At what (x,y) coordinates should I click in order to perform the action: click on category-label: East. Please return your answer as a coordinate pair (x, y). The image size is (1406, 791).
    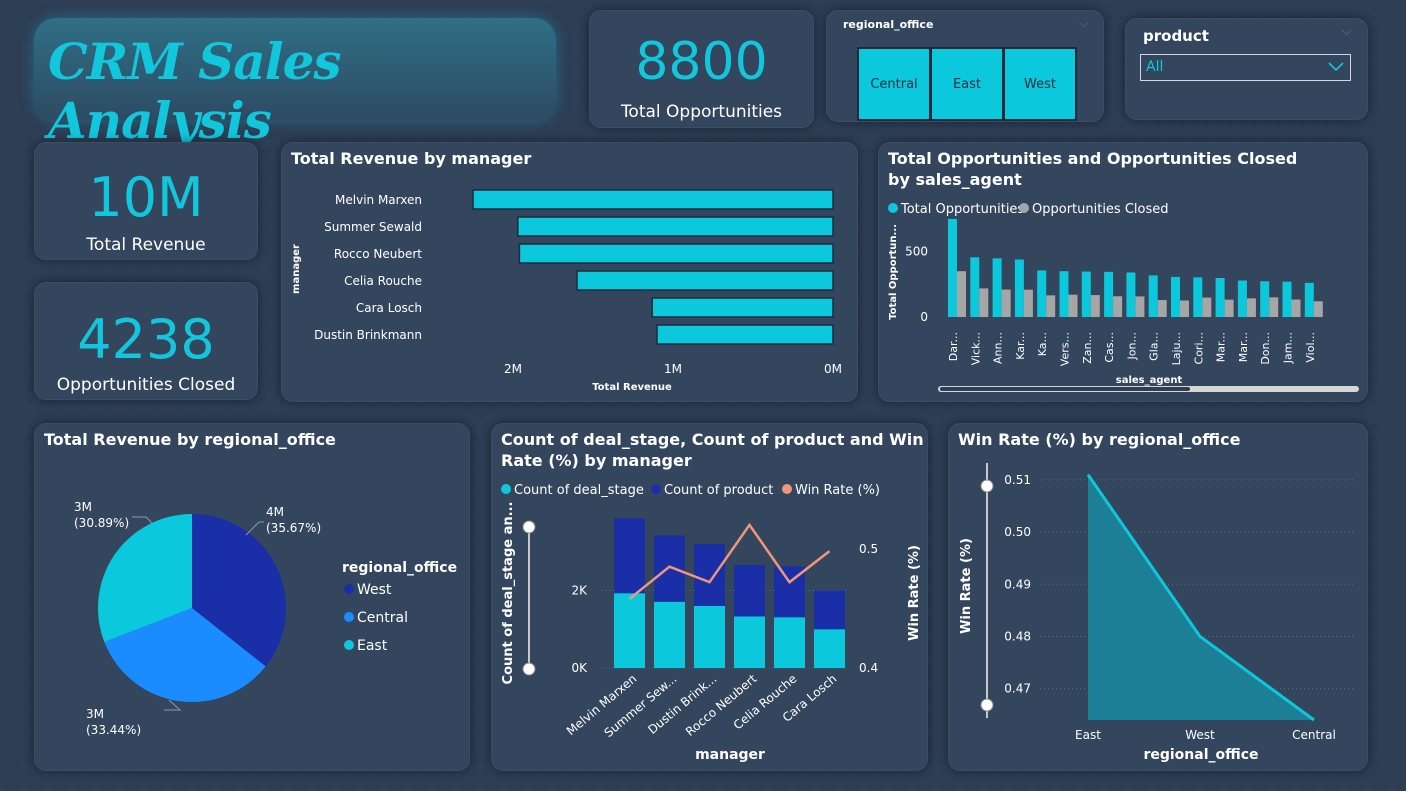
    Looking at the image, I should click on (1088, 735).